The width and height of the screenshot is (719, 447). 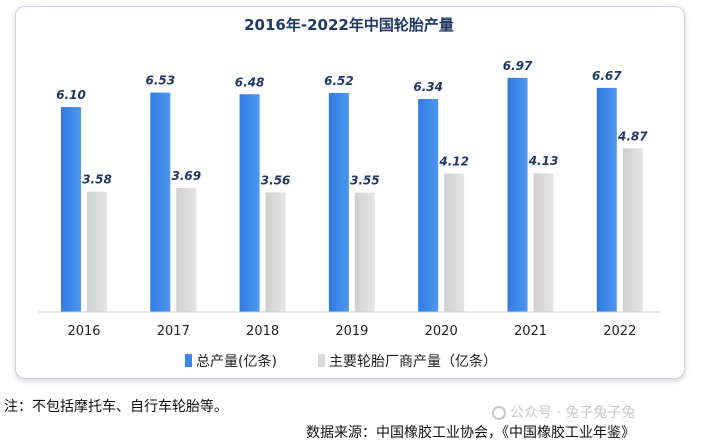 What do you see at coordinates (517, 194) in the screenshot?
I see `bar-total-2021` at bounding box center [517, 194].